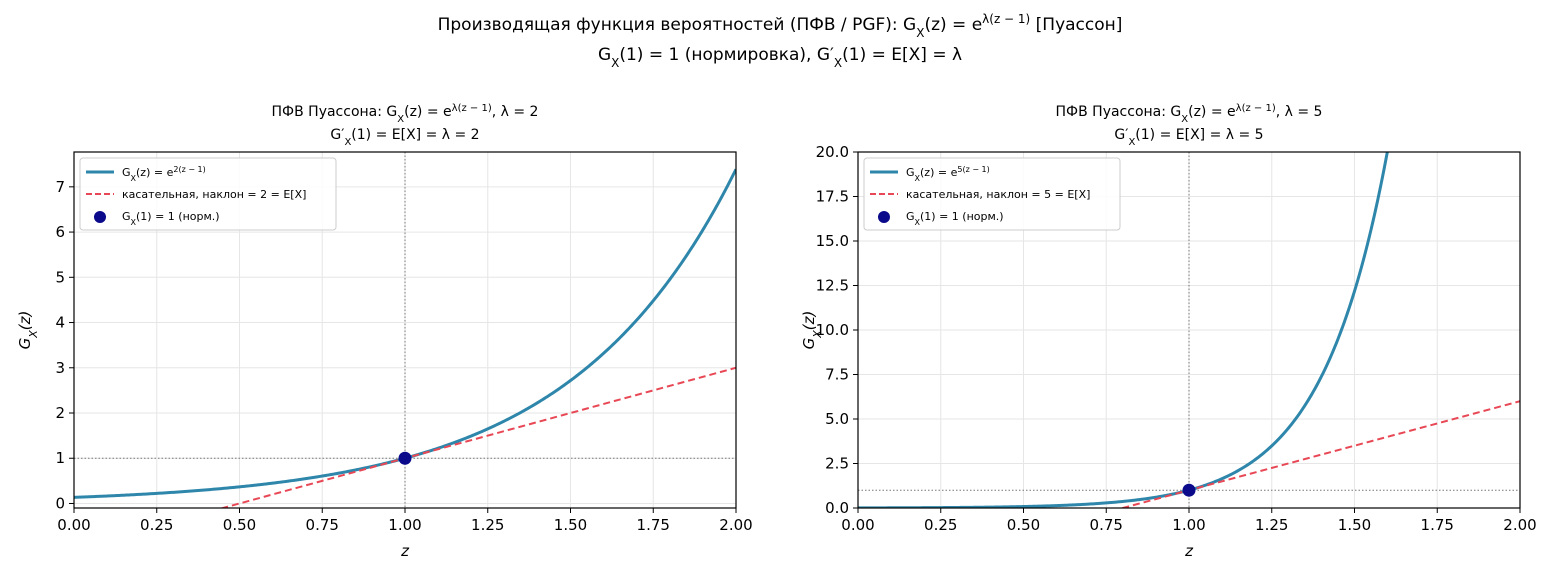  I want to click on y-tick-label: 0.0, so click(837, 508).